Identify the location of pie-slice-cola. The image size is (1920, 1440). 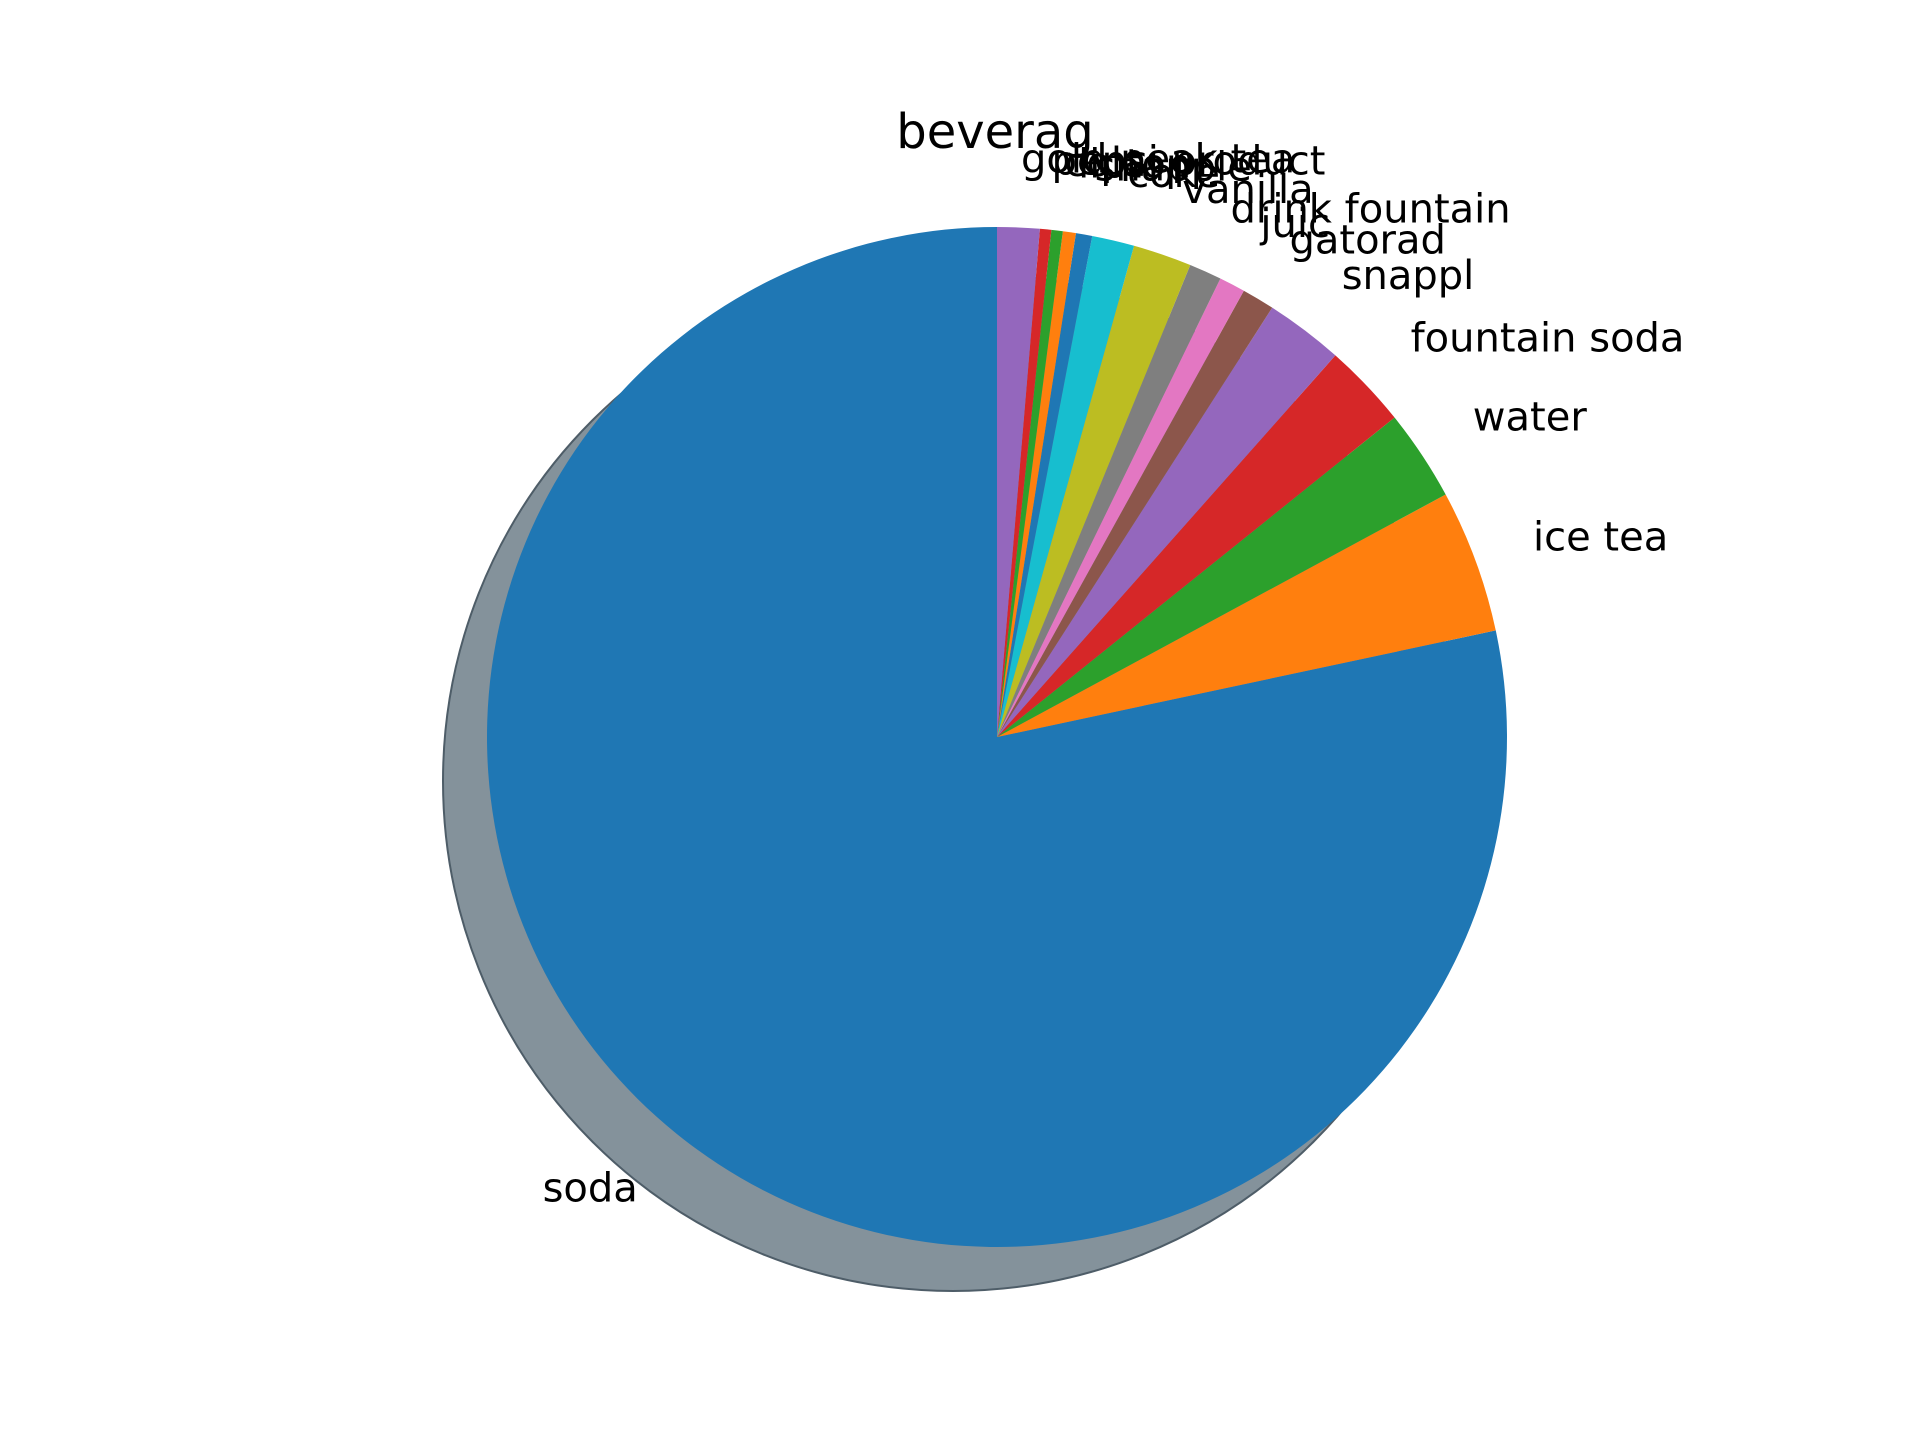
(1030, 483).